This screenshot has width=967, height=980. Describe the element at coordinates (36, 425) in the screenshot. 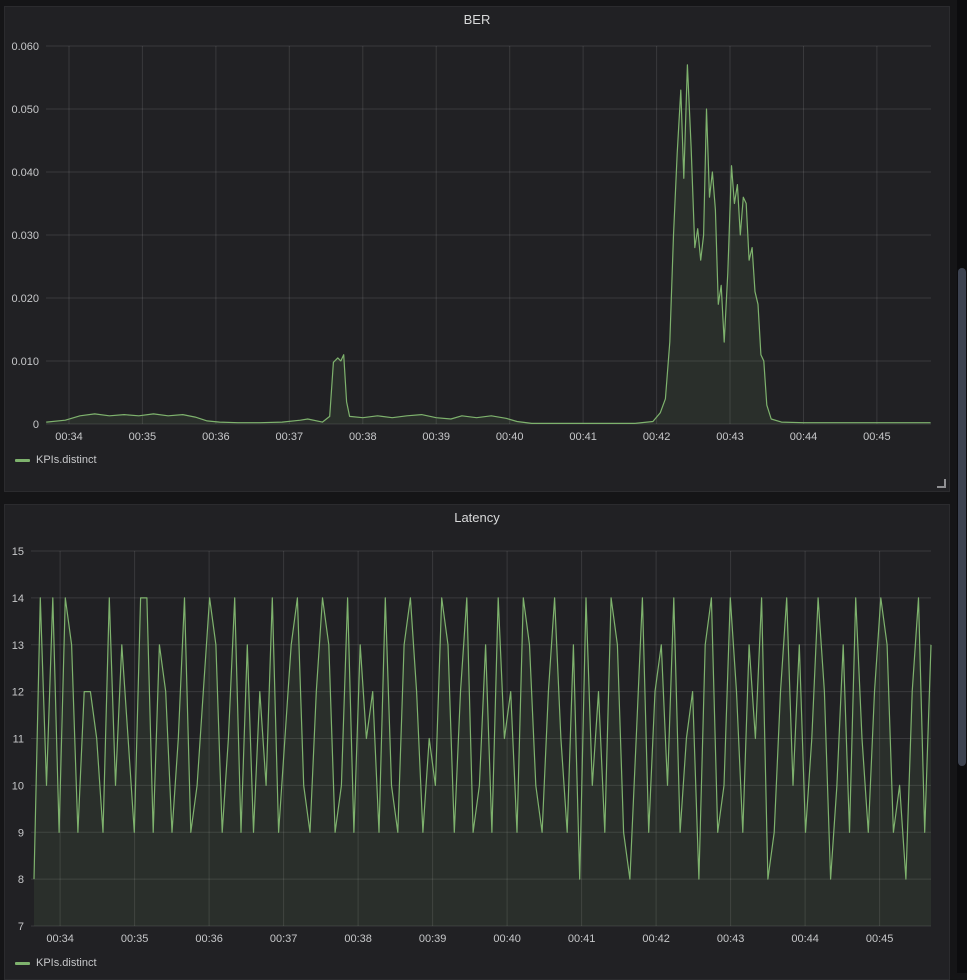

I see `svg-text: 0` at that location.